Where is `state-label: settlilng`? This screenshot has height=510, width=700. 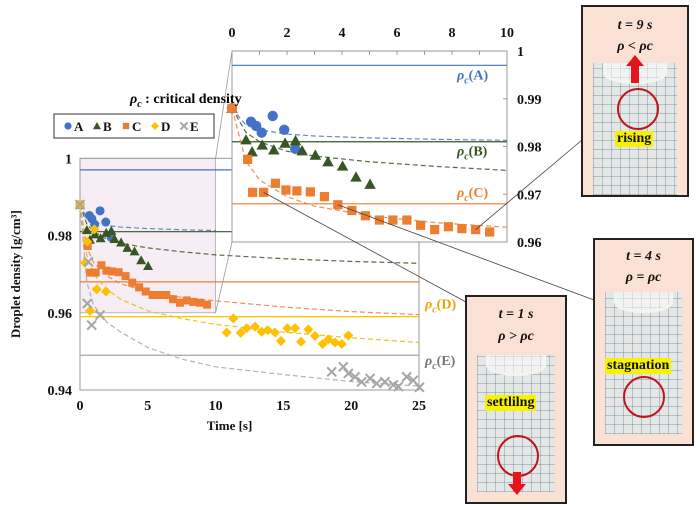
state-label: settlilng is located at coordinates (511, 403).